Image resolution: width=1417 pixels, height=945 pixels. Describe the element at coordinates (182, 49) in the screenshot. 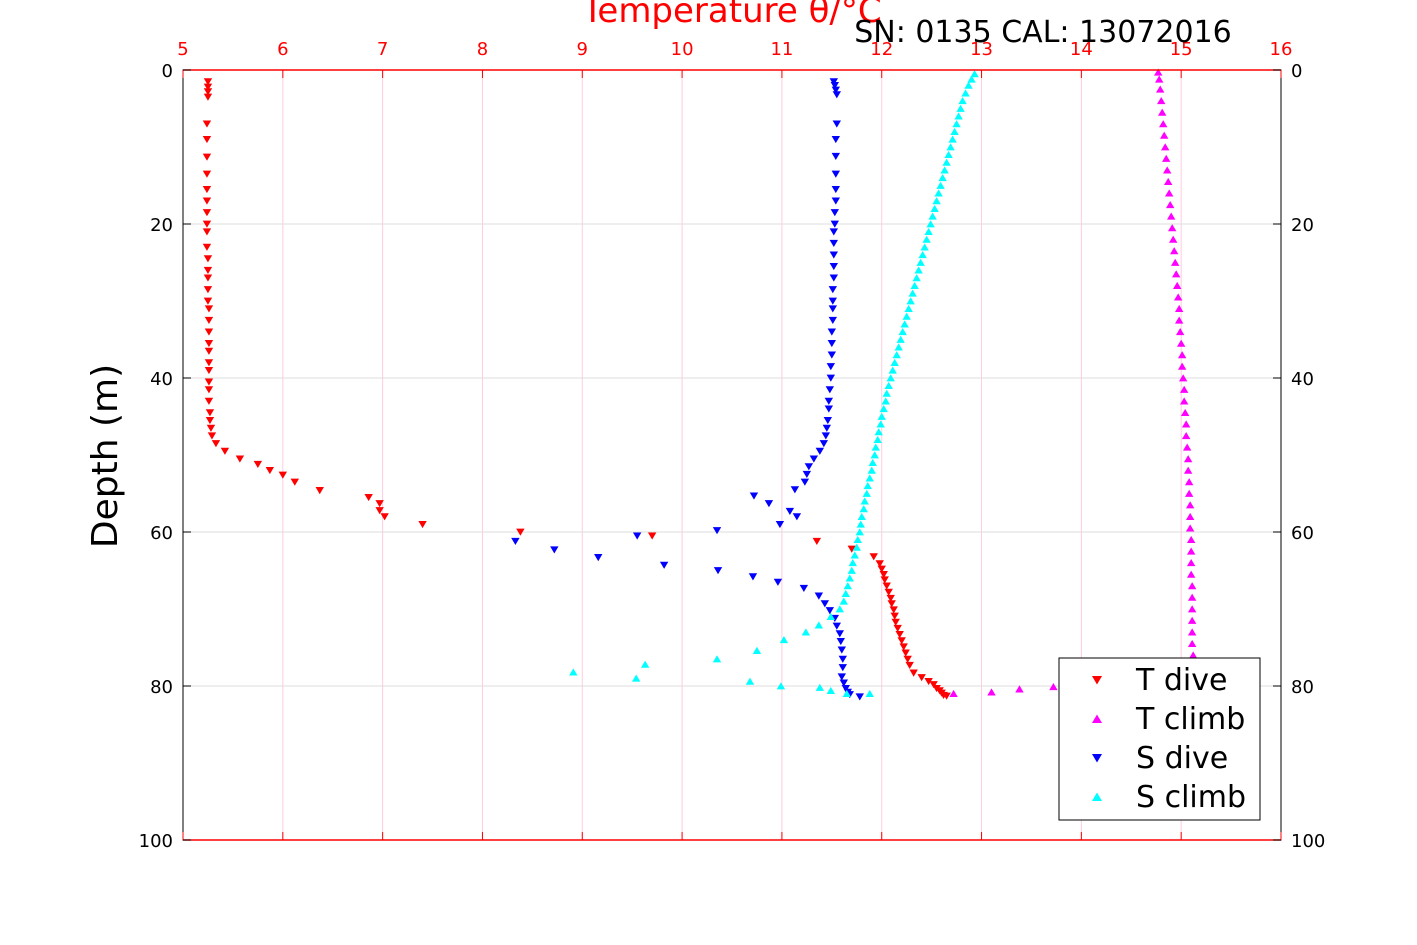

I see `x-tick-label: 5` at that location.